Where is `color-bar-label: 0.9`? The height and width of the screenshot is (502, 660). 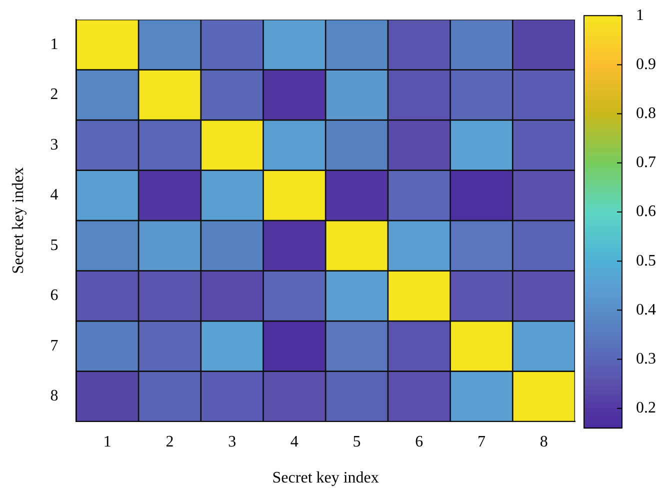
color-bar-label: 0.9 is located at coordinates (646, 64).